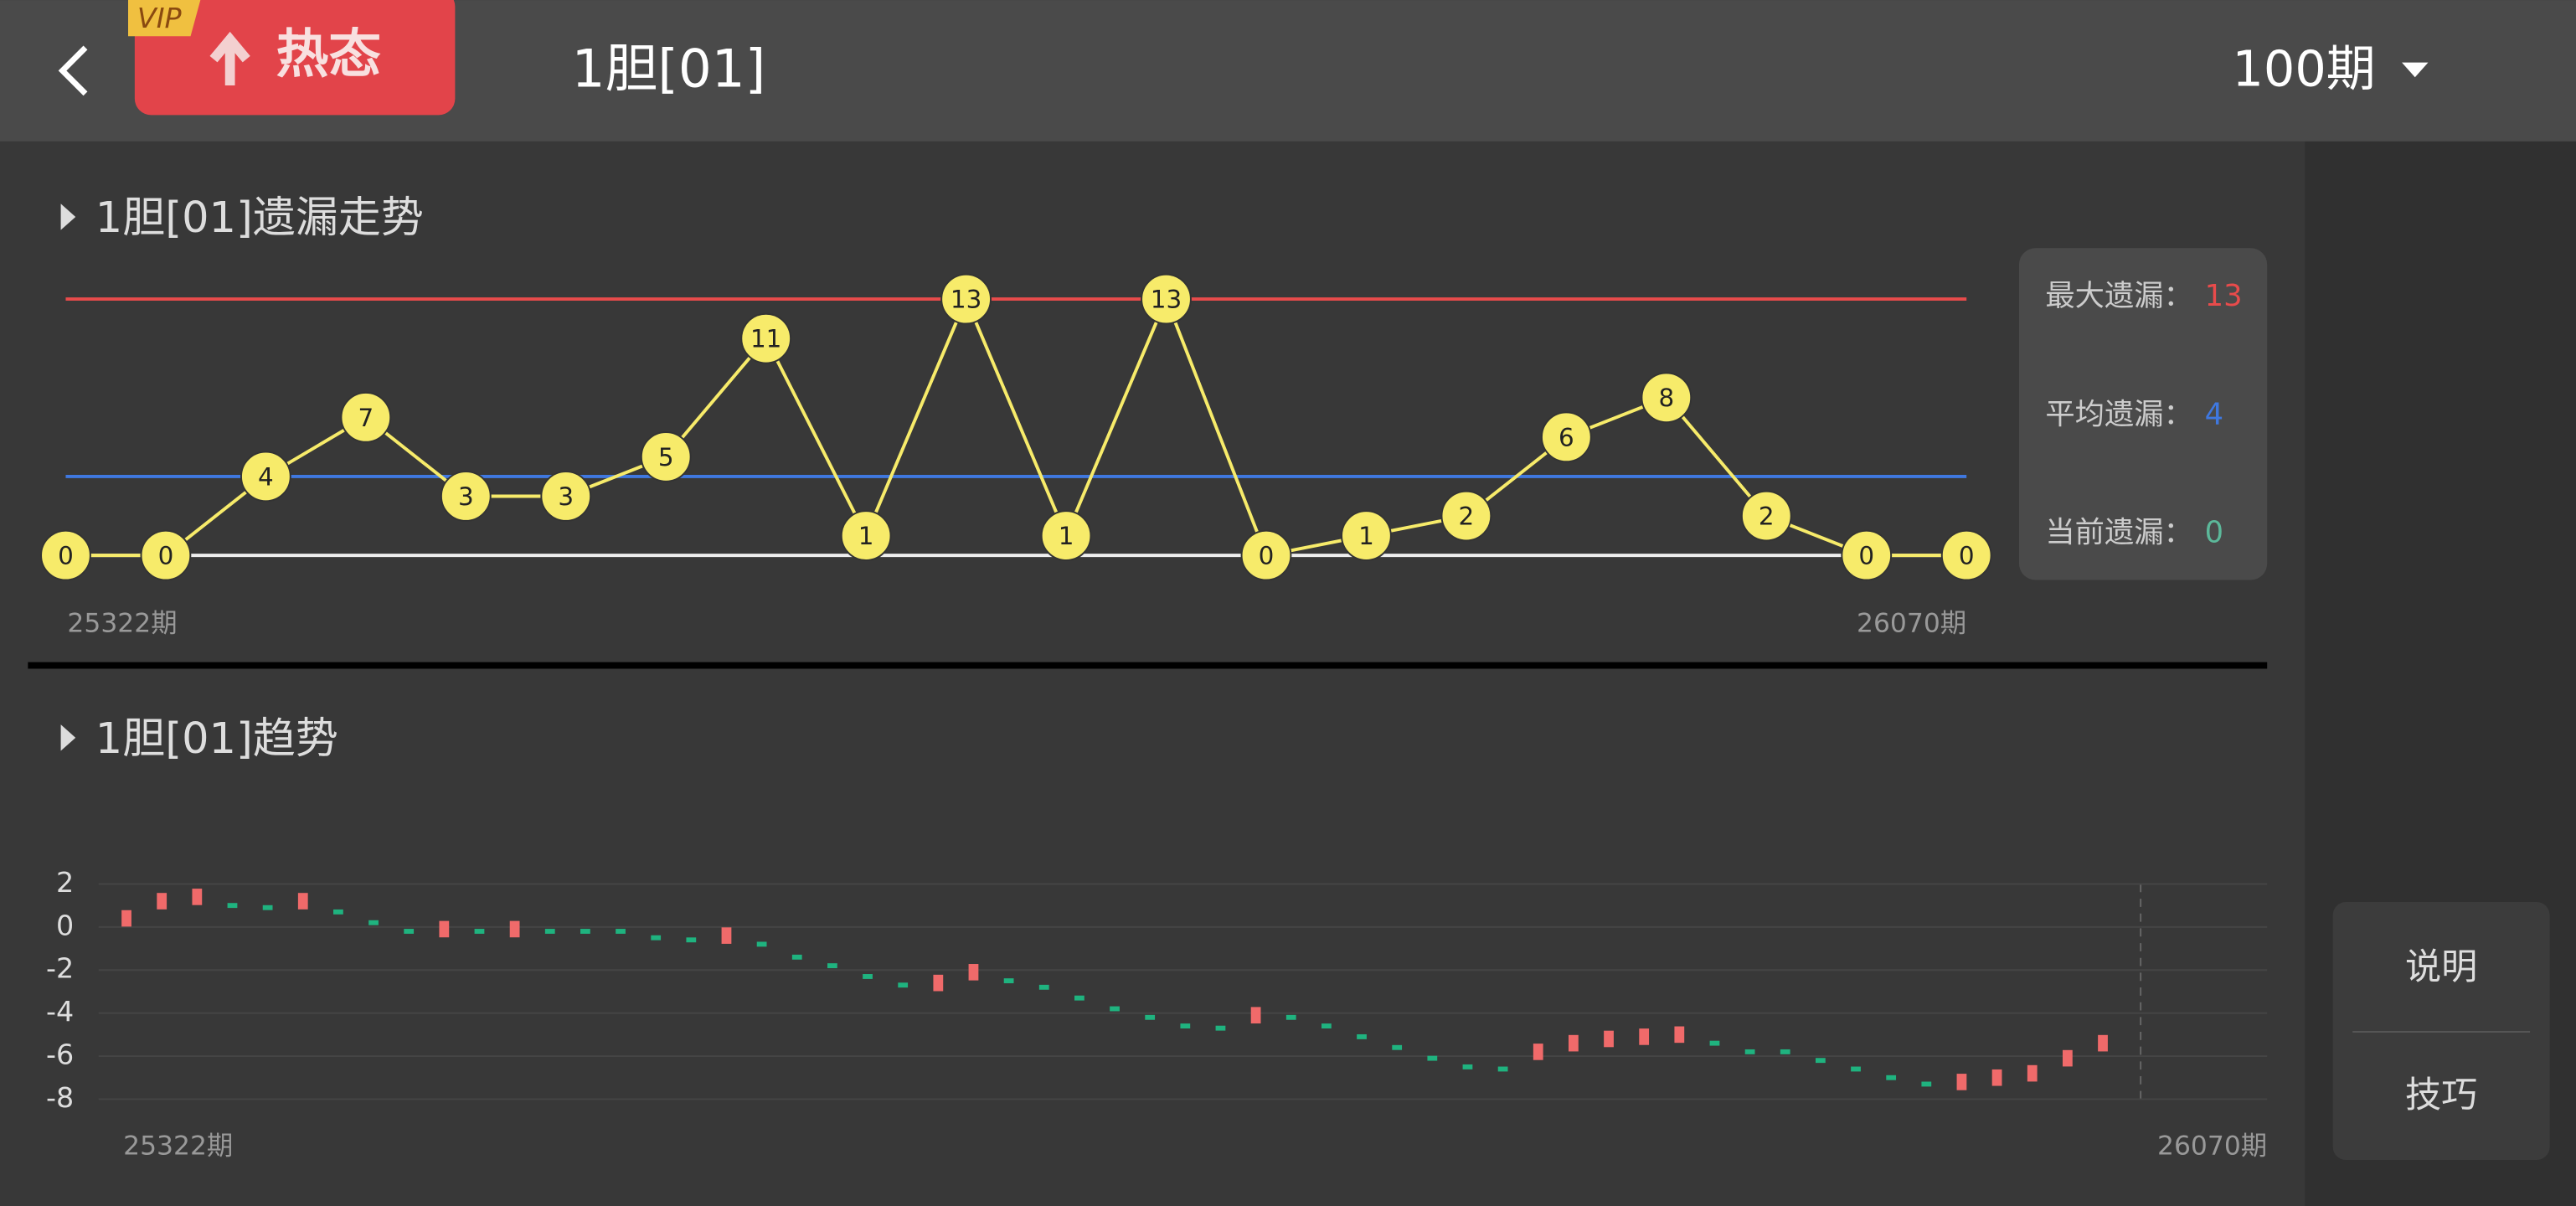  Describe the element at coordinates (60, 1011) in the screenshot. I see `y-tick-label: -4` at that location.